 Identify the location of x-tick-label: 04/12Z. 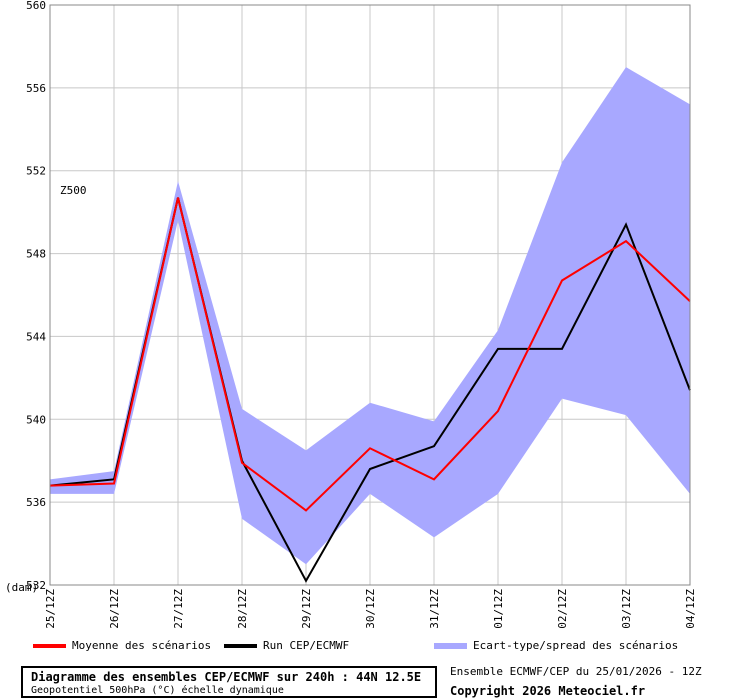
(690, 609).